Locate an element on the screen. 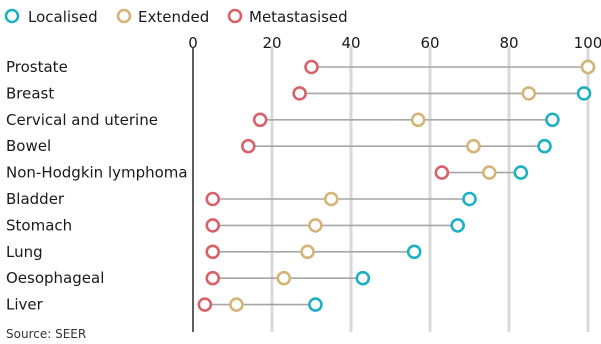 The width and height of the screenshot is (601, 344). x-axis-ticks: 0 20 40 60 80 100 is located at coordinates (394, 43).